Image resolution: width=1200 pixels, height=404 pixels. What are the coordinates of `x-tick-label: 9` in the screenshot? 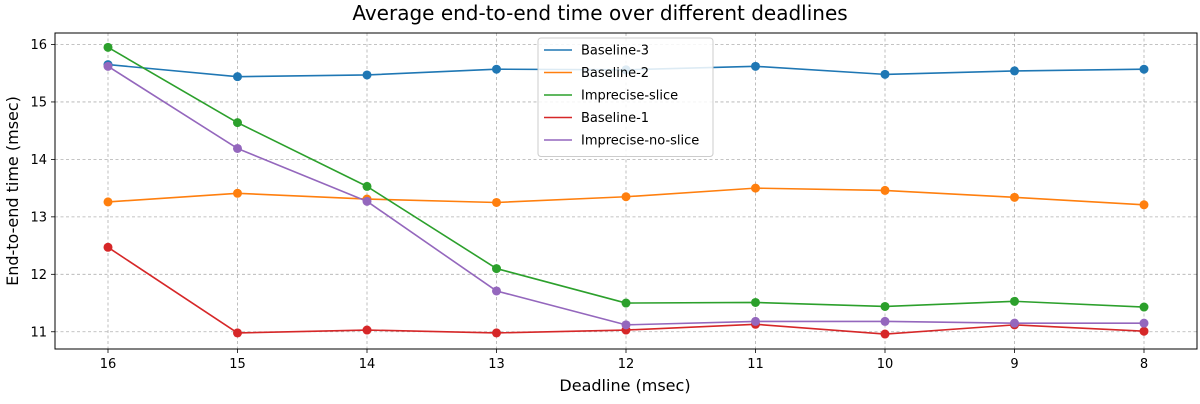 It's located at (1014, 364).